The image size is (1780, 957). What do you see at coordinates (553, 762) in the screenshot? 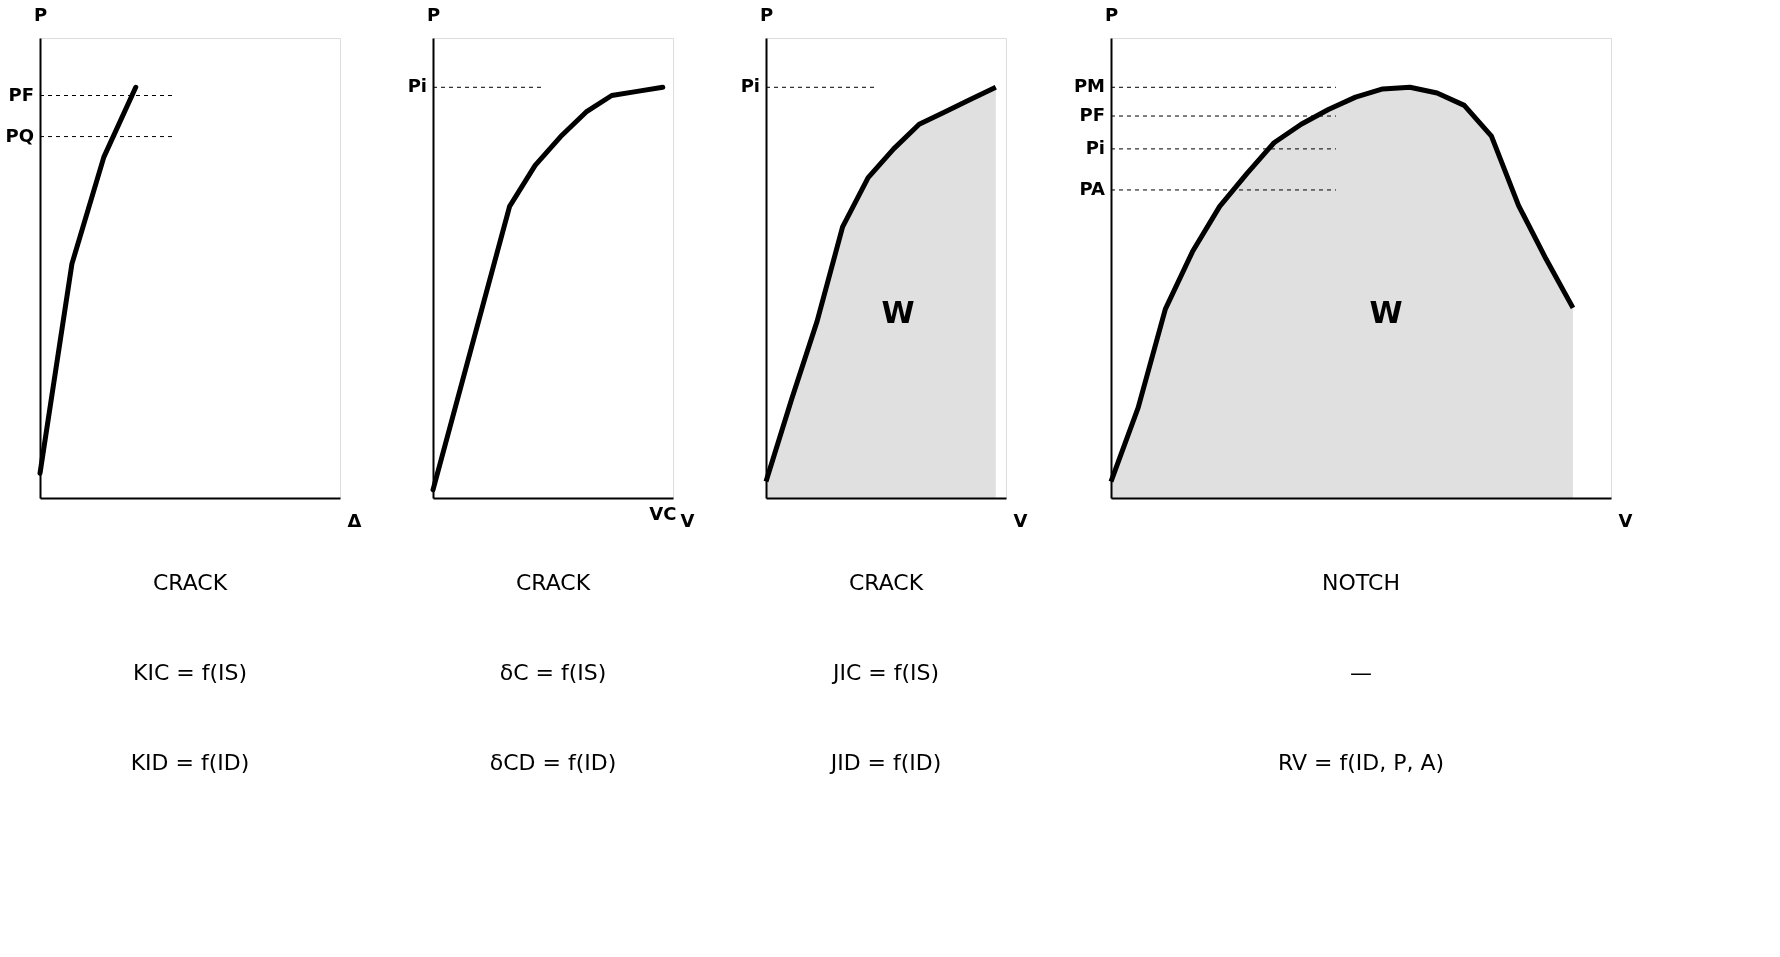
I see `text: δCD = f(ID)` at bounding box center [553, 762].